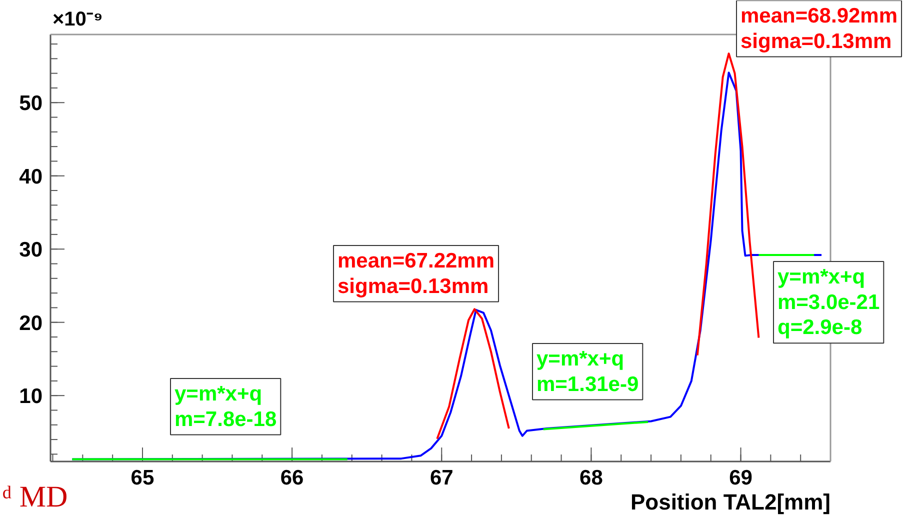 Image resolution: width=924 pixels, height=516 pixels. Describe the element at coordinates (740, 478) in the screenshot. I see `x-tick-label: 69` at that location.